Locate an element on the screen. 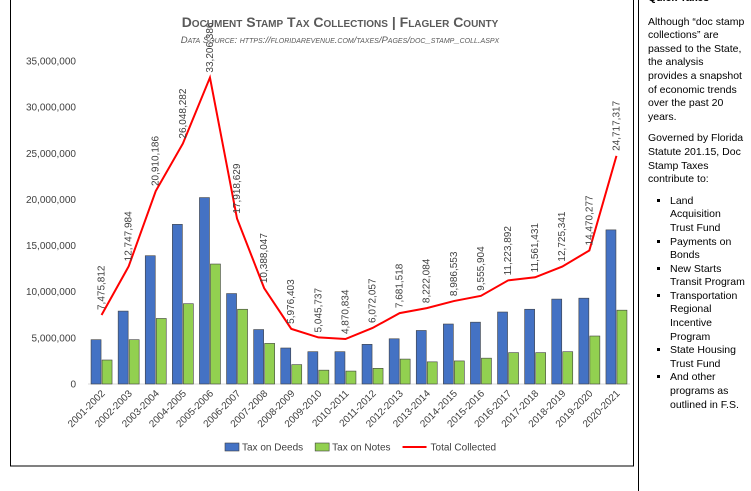 The image size is (751, 491). data-label: 7,681,518 is located at coordinates (400, 285).